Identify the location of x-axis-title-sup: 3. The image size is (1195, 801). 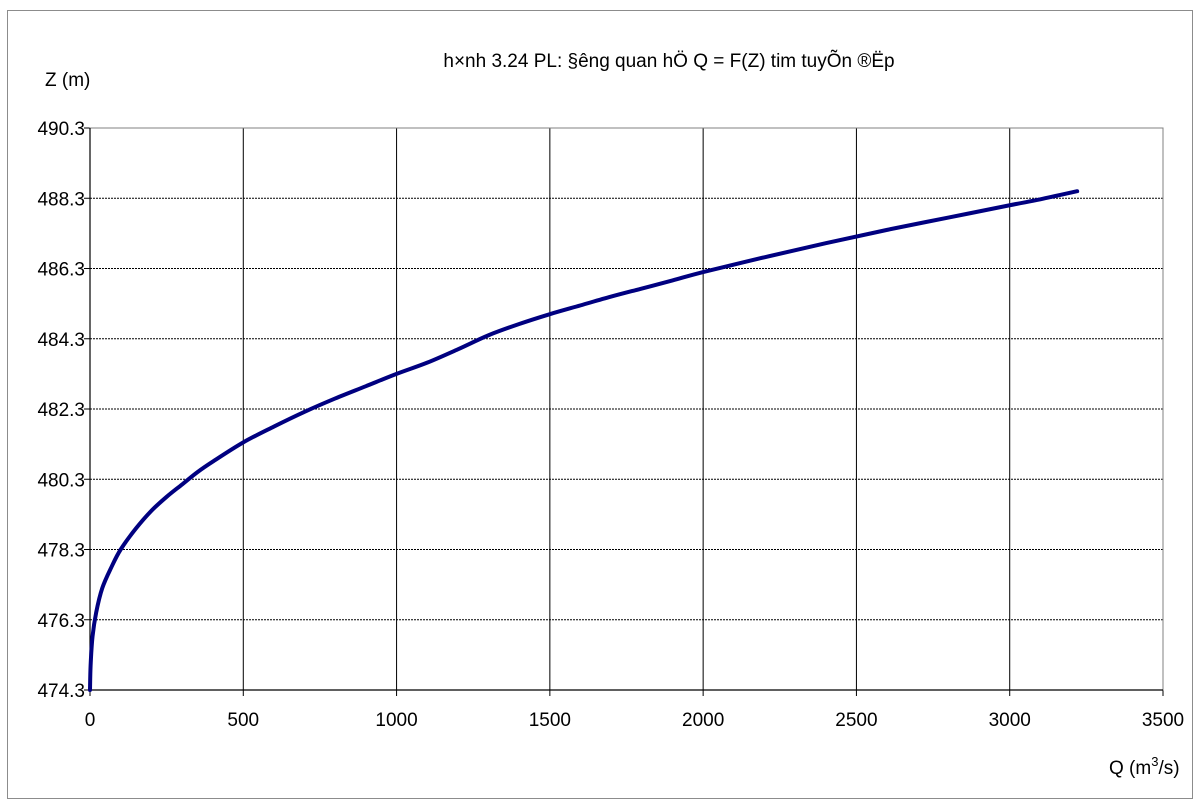
(1154, 761).